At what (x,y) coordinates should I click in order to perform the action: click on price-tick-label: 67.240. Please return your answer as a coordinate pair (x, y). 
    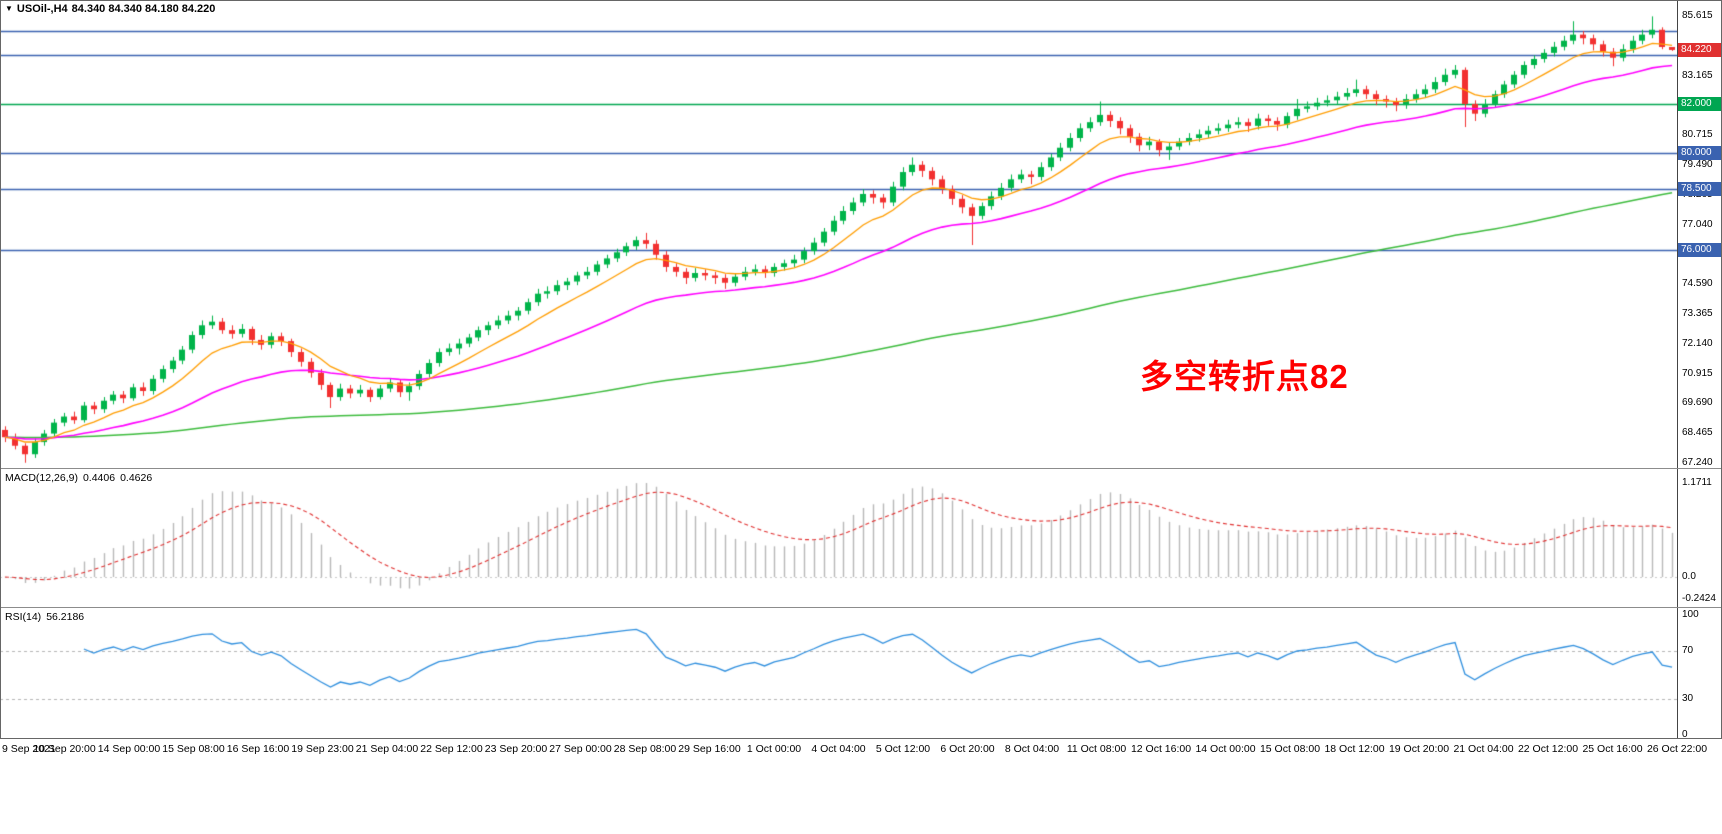
    Looking at the image, I should click on (1697, 462).